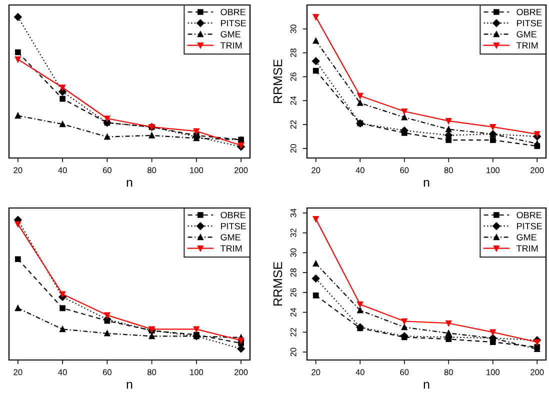  What do you see at coordinates (293, 213) in the screenshot?
I see `y-tick-label: 34` at bounding box center [293, 213].